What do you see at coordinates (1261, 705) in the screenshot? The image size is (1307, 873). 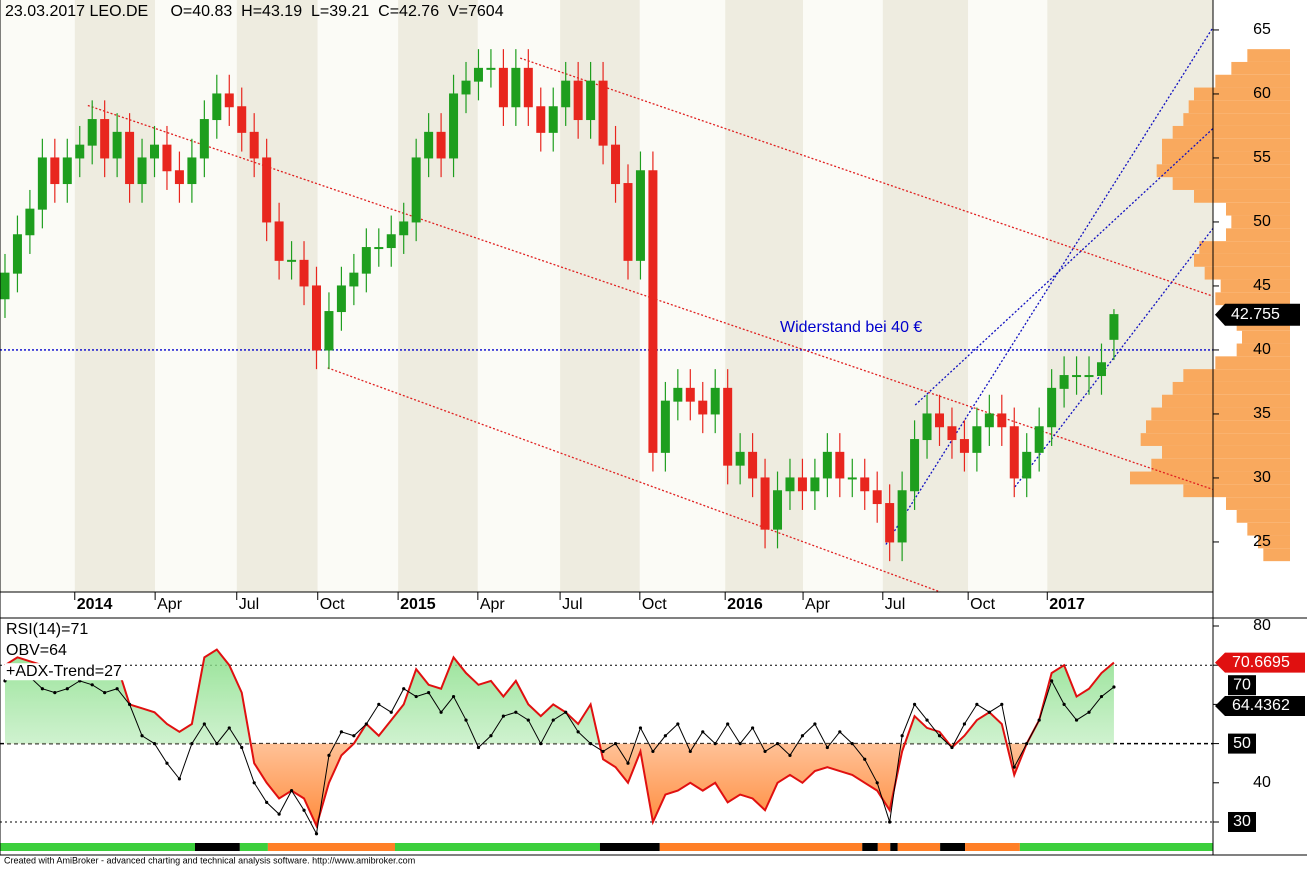 I see `last-value-label: 64.4362` at bounding box center [1261, 705].